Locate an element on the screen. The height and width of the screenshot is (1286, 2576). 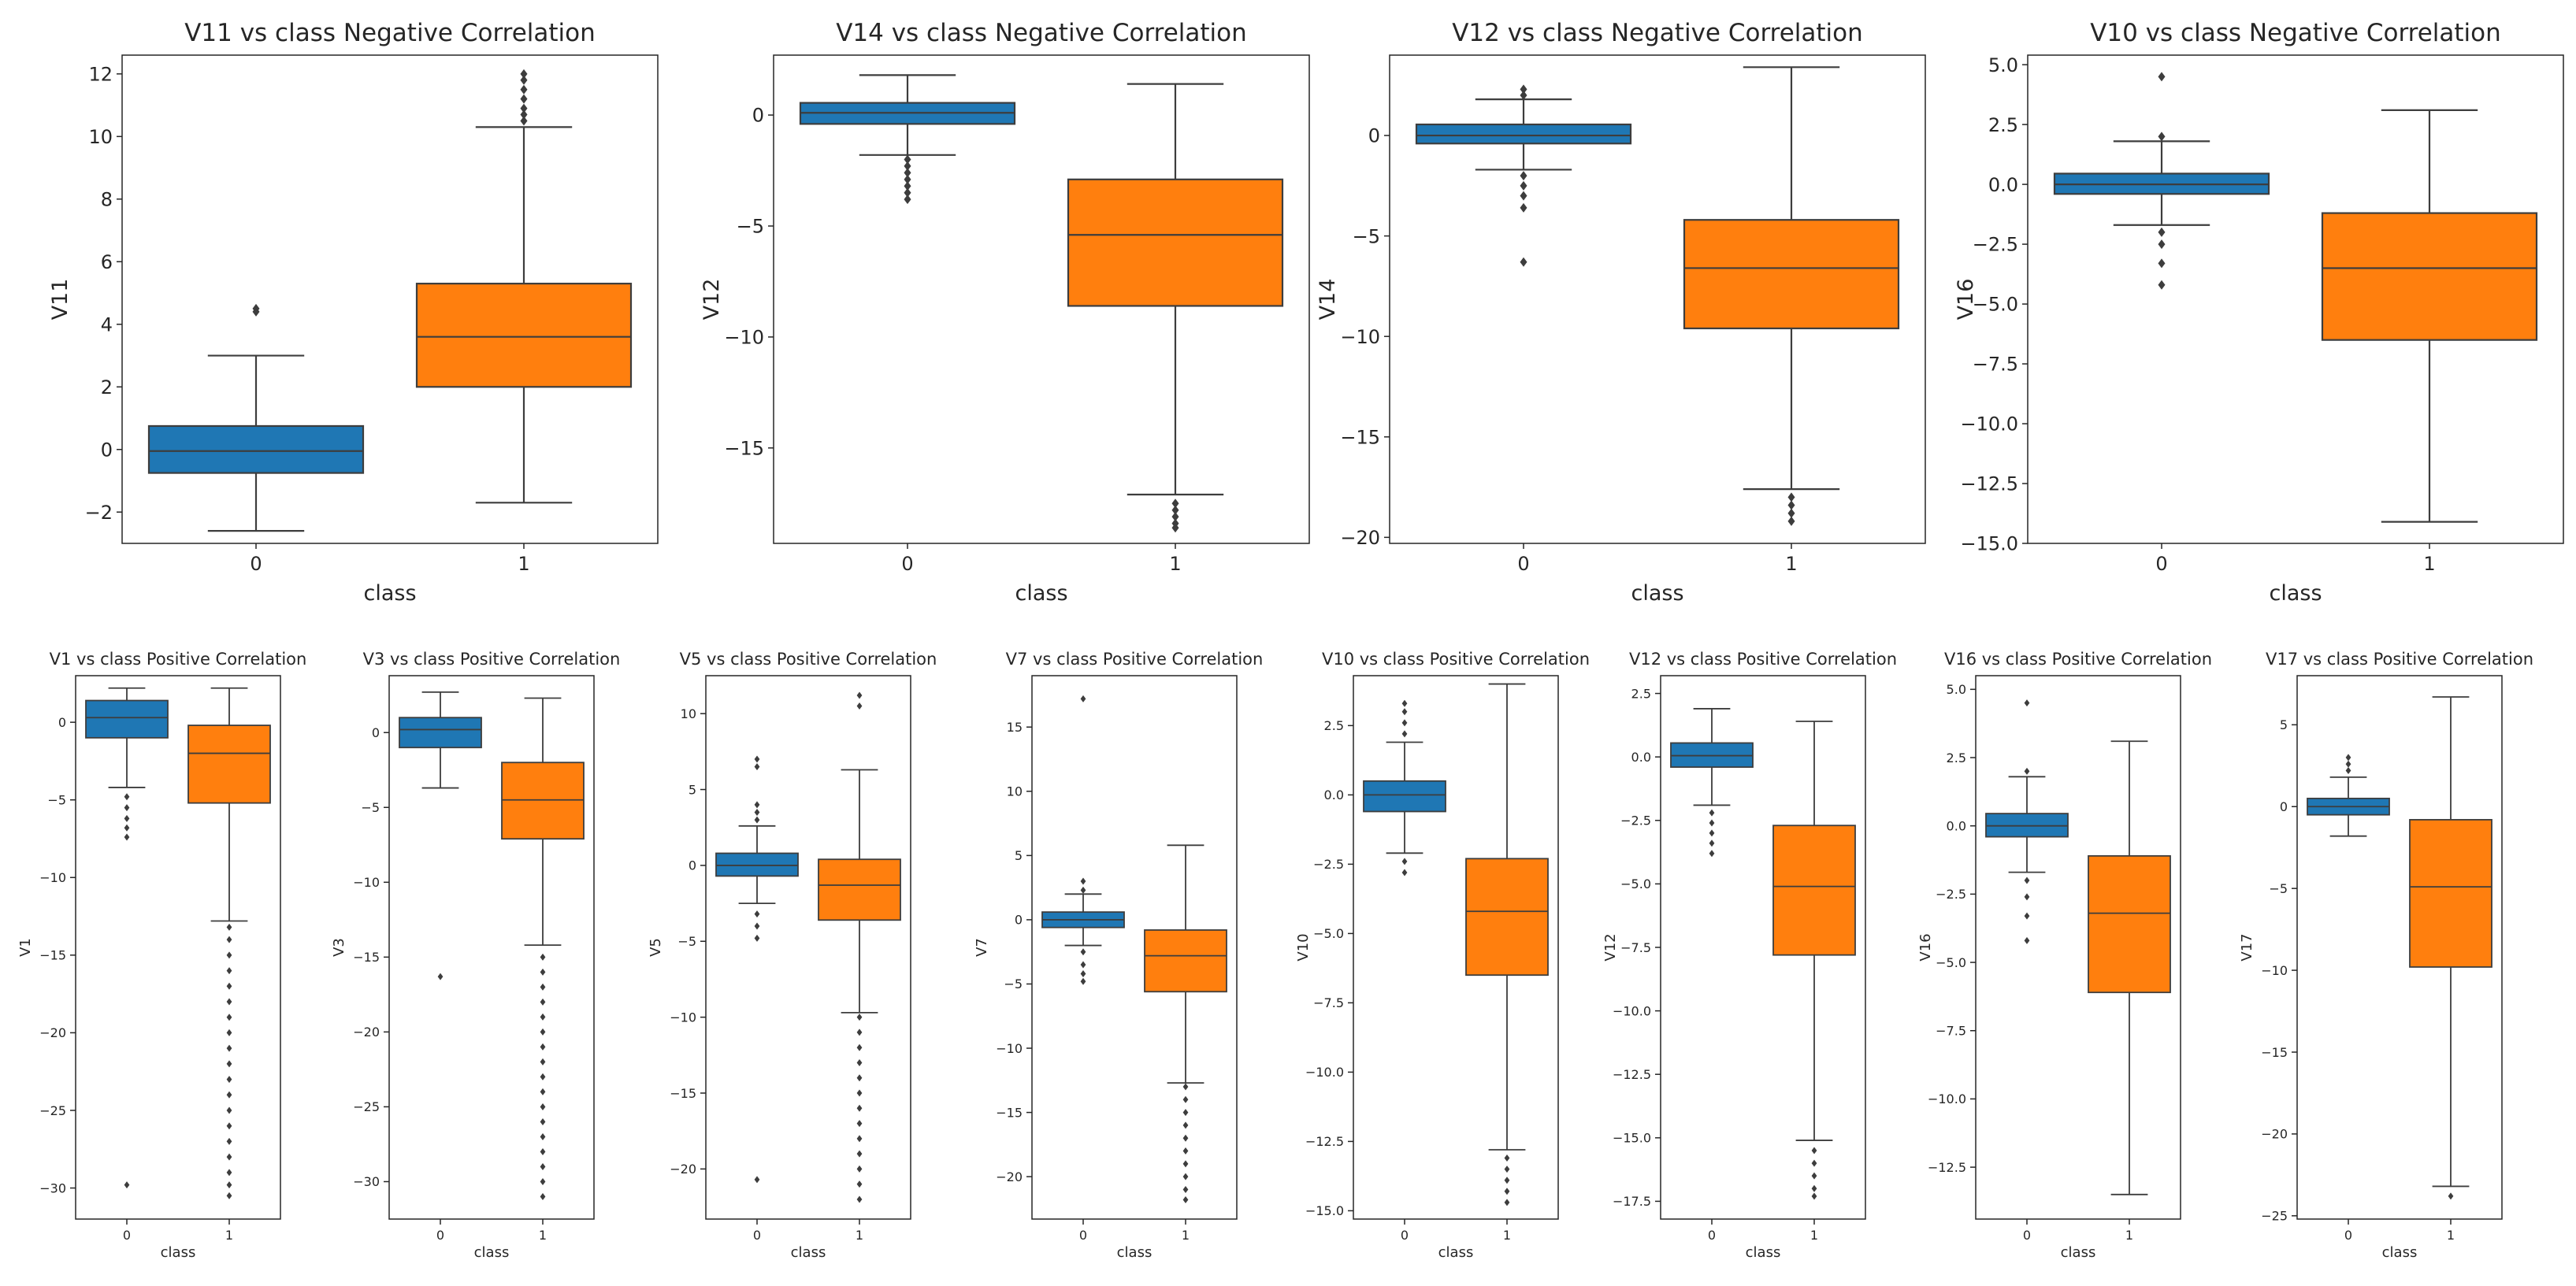
chart-title: V16 vs class Positive Correlation is located at coordinates (2078, 659).